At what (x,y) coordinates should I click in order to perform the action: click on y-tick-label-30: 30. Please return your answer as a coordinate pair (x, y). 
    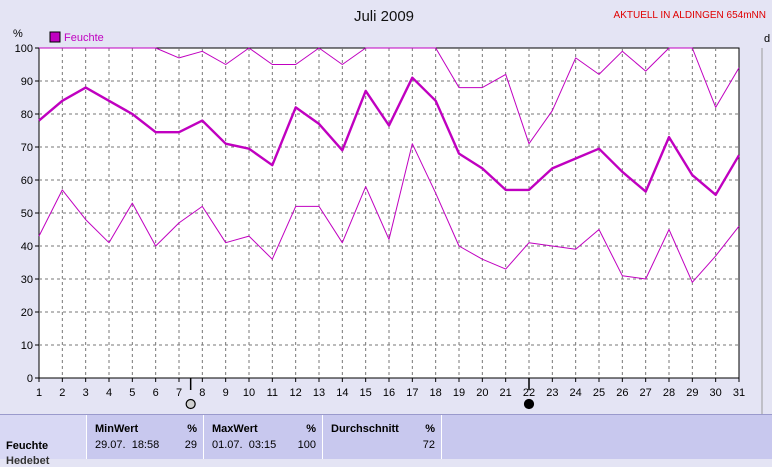
    Looking at the image, I should click on (27, 280).